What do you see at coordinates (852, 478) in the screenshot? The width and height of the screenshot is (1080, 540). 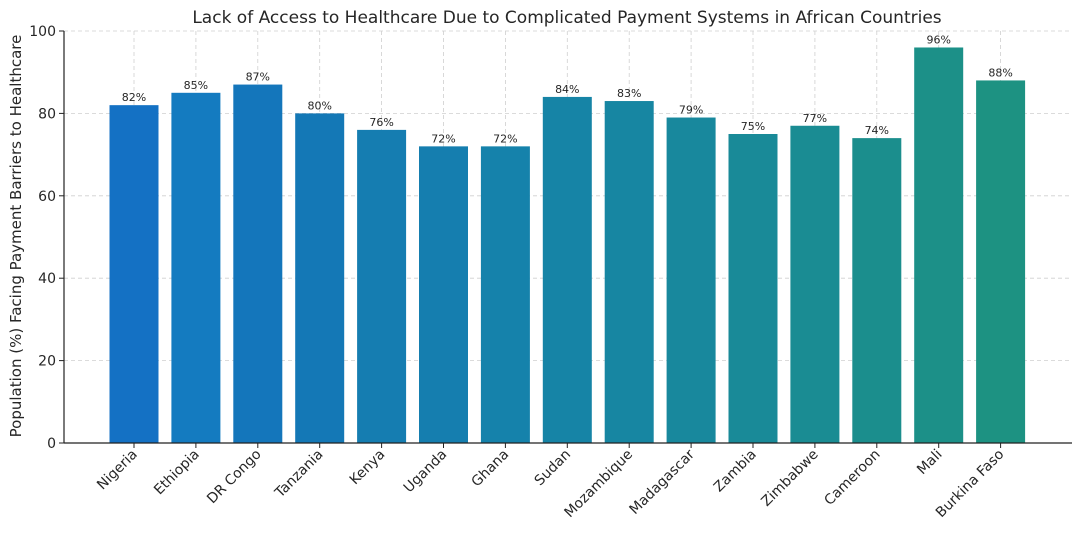 I see `x-tick-label: Cameroon` at bounding box center [852, 478].